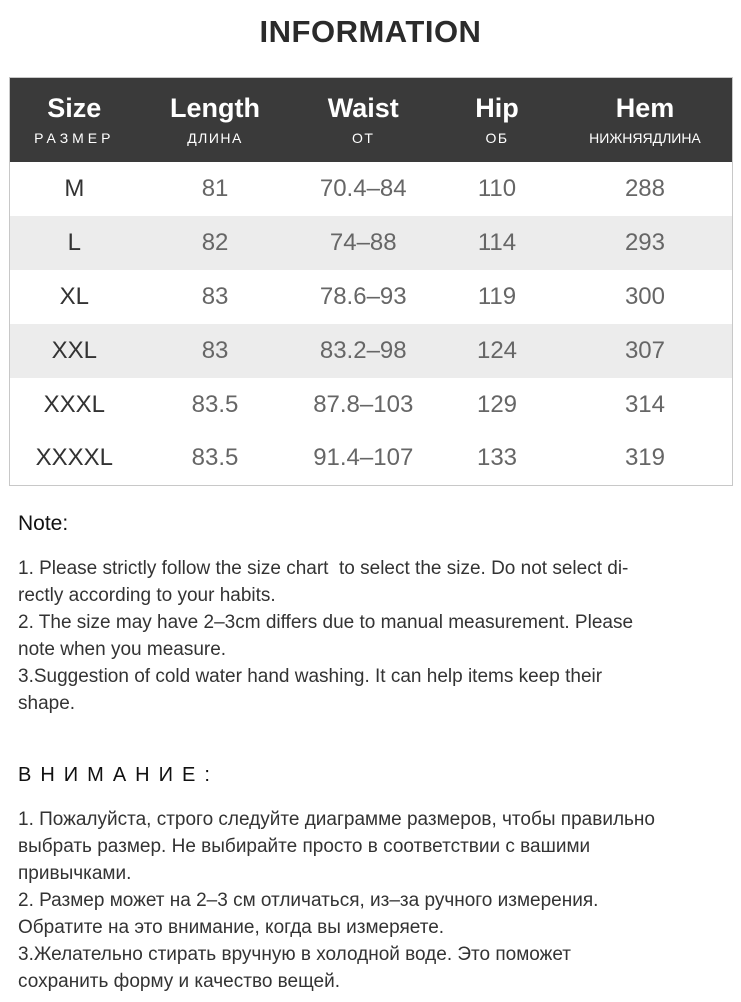 The image size is (741, 1002). Describe the element at coordinates (644, 242) in the screenshot. I see `value-cell: 293` at that location.